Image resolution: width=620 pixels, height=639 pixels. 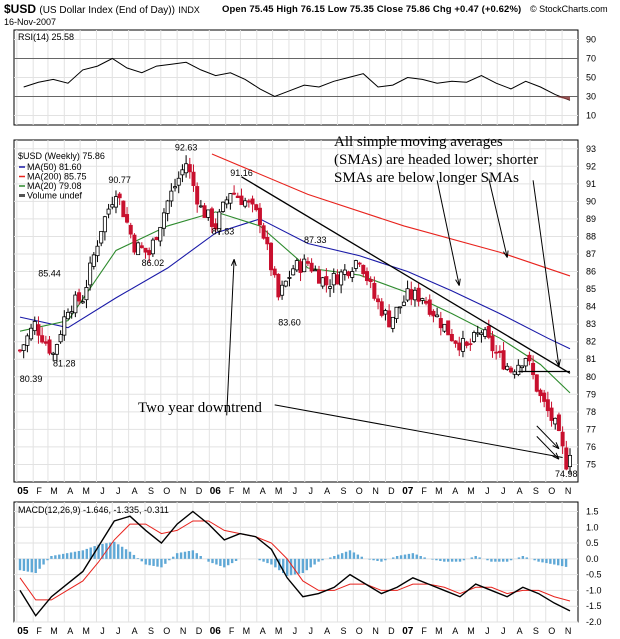 What do you see at coordinates (592, 511) in the screenshot?
I see `macd-tick-label: 1.5` at bounding box center [592, 511].